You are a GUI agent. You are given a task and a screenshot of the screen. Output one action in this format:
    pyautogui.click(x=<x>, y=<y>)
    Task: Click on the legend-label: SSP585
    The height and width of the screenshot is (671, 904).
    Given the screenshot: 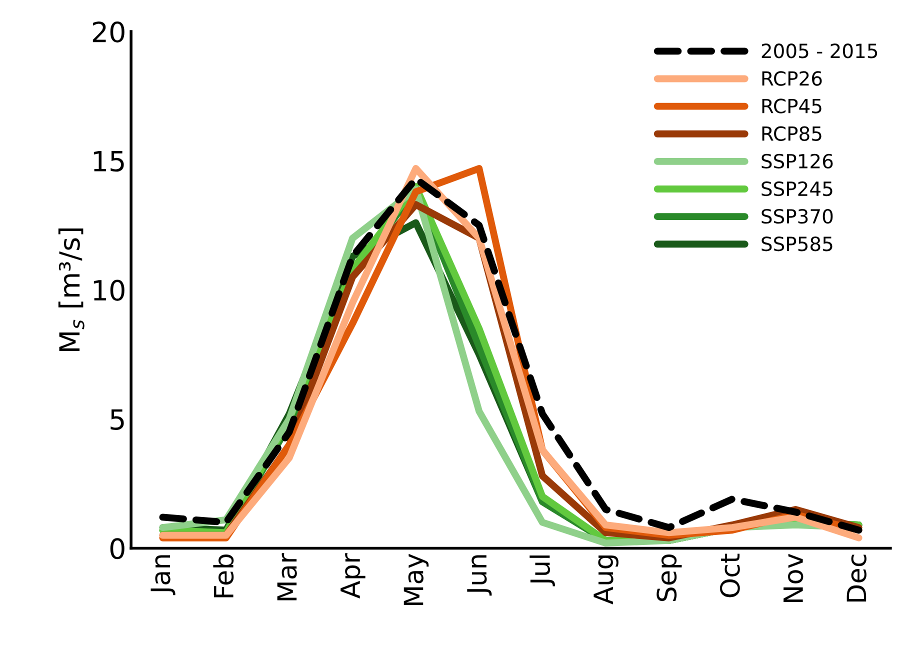 What is the action you would take?
    pyautogui.click(x=797, y=244)
    